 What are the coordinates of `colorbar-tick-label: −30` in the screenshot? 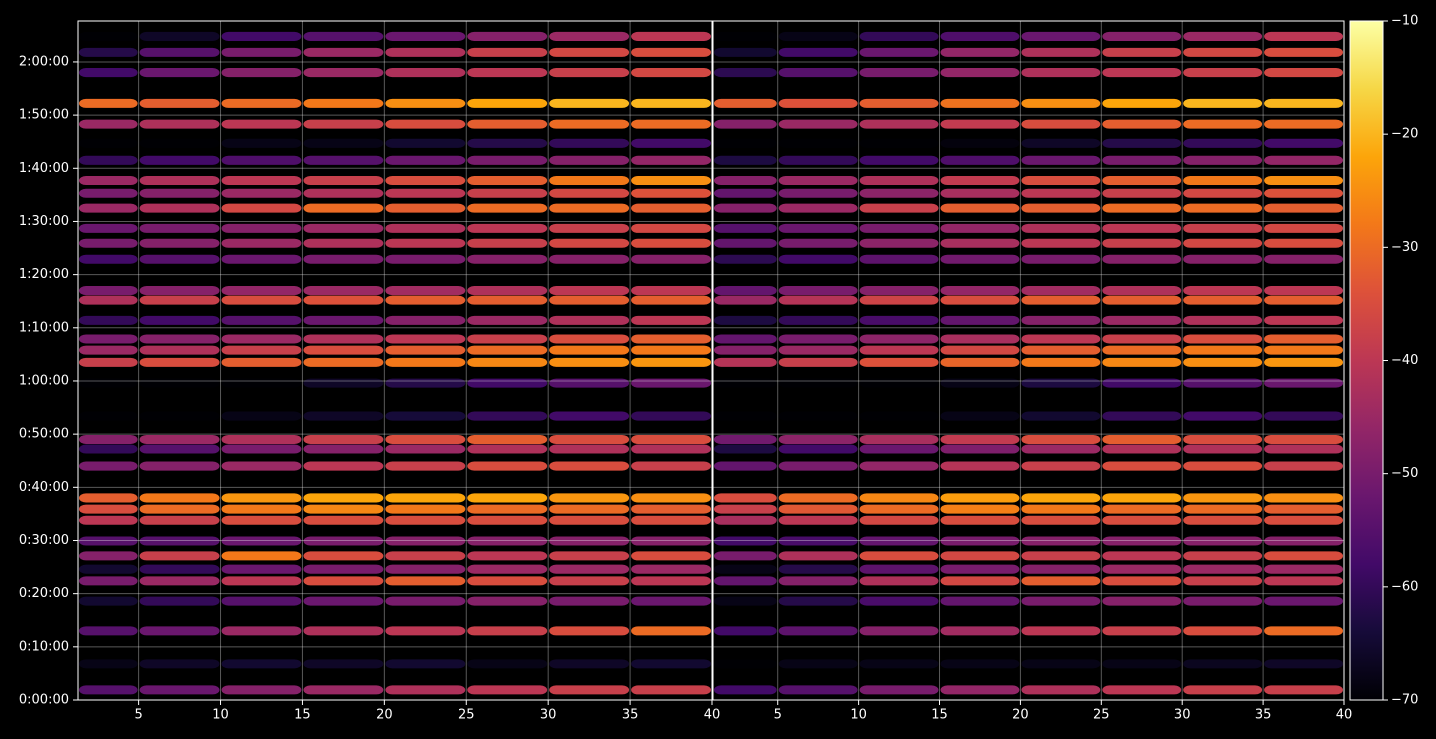 It's located at (1404, 247).